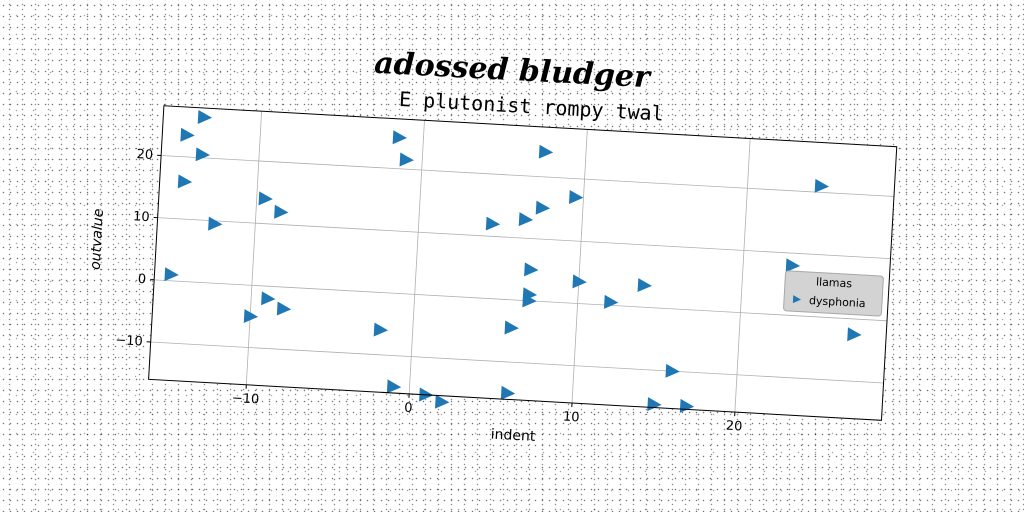  What do you see at coordinates (245, 399) in the screenshot?
I see `x-tick-label: −10` at bounding box center [245, 399].